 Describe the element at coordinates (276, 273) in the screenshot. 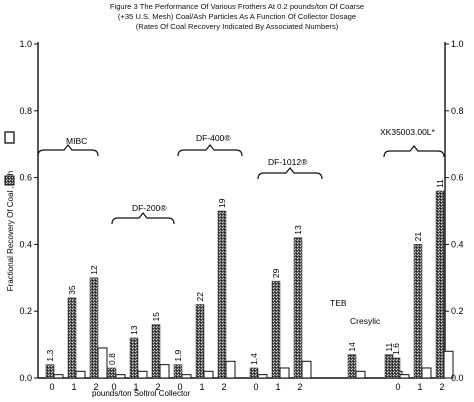

I see `rate-label: 29` at that location.